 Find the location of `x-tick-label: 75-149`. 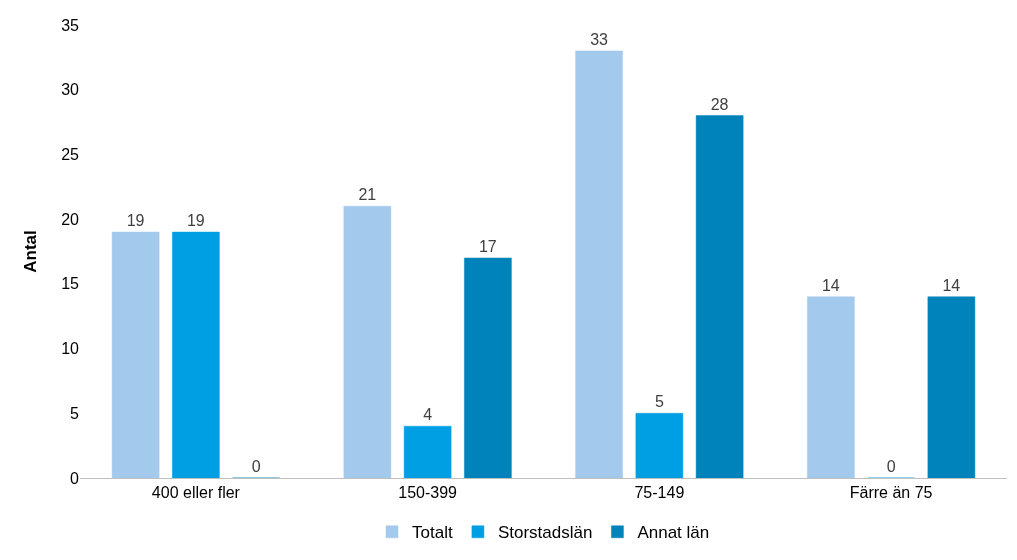

x-tick-label: 75-149 is located at coordinates (659, 493).